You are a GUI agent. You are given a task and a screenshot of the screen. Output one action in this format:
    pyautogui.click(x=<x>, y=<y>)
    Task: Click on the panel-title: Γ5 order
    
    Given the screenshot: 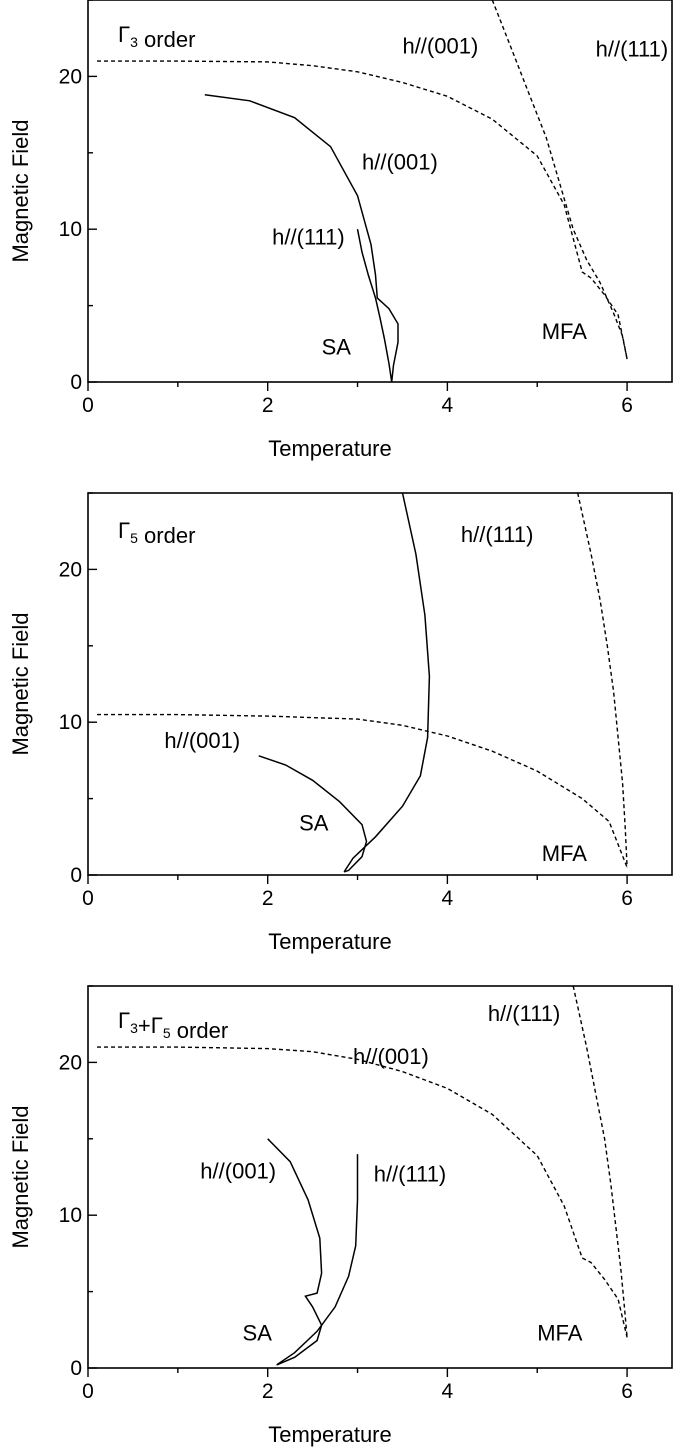 What is the action you would take?
    pyautogui.click(x=156, y=533)
    